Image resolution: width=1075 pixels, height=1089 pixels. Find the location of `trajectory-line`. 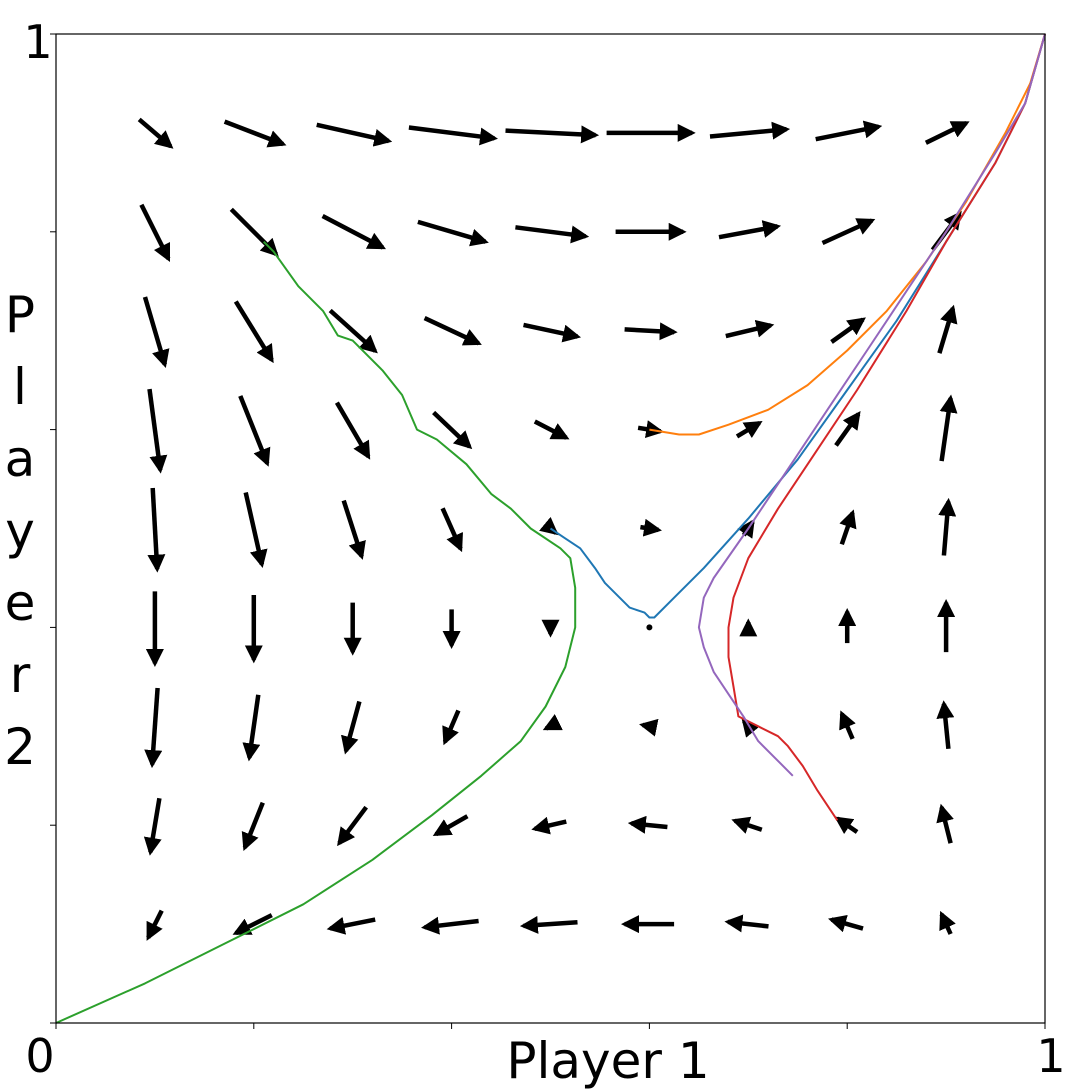

trajectory-line is located at coordinates (847, 234).